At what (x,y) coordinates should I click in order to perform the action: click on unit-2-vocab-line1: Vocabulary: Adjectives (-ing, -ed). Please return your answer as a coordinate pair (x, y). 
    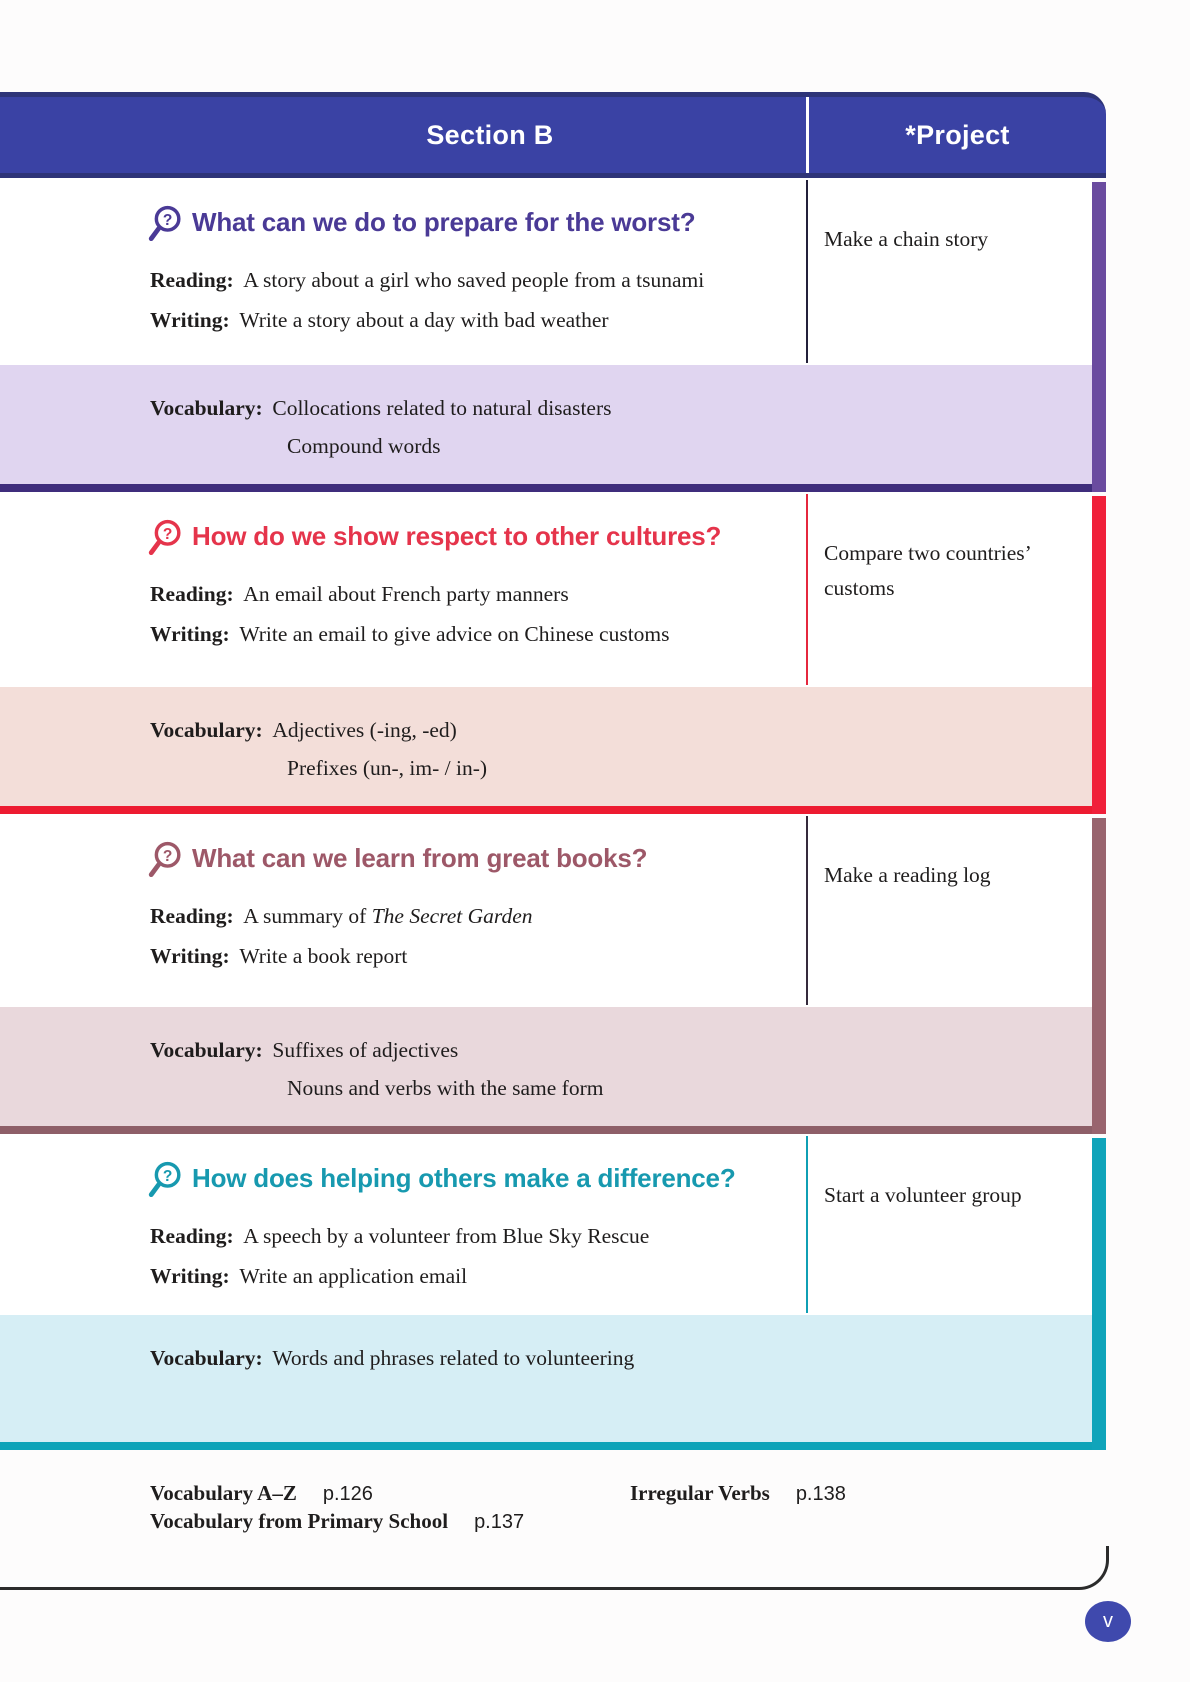
    Looking at the image, I should click on (546, 718).